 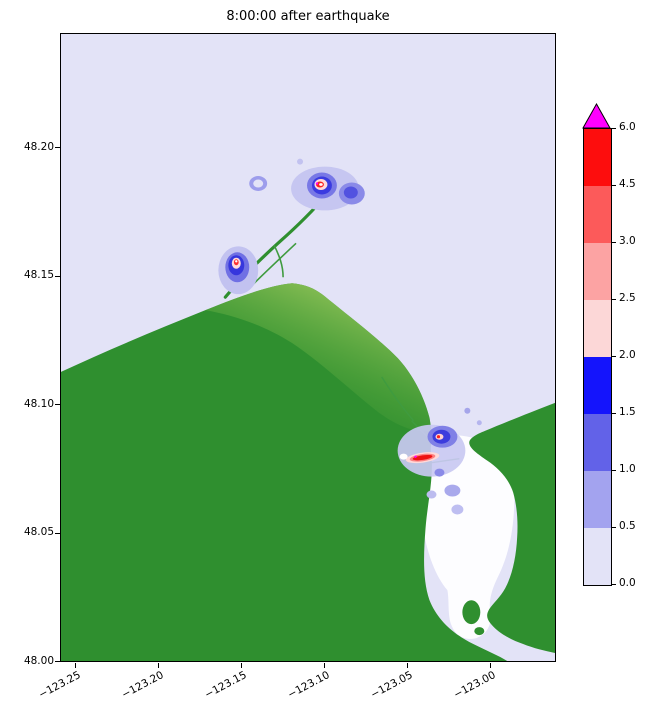 What do you see at coordinates (627, 127) in the screenshot?
I see `colorbar-tick-label: 6.0` at bounding box center [627, 127].